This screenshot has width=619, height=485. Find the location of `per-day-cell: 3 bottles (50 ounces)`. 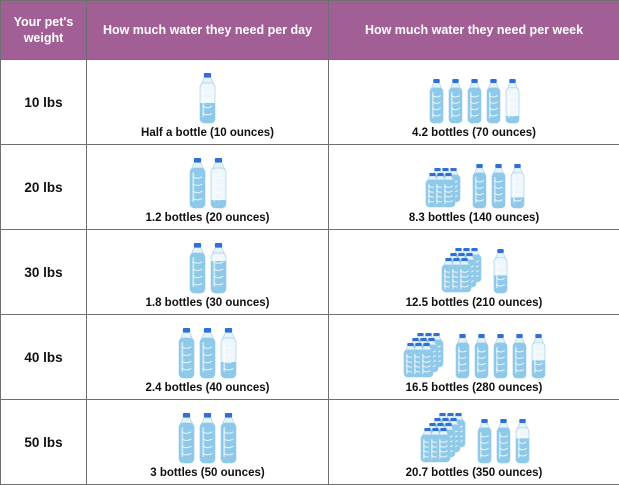

per-day-cell: 3 bottles (50 ounces) is located at coordinates (207, 442).